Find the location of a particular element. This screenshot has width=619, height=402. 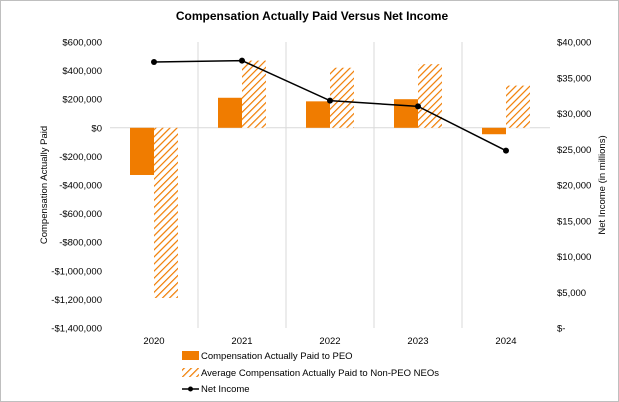

right-axis-label: Net Income (in millions) is located at coordinates (602, 184).